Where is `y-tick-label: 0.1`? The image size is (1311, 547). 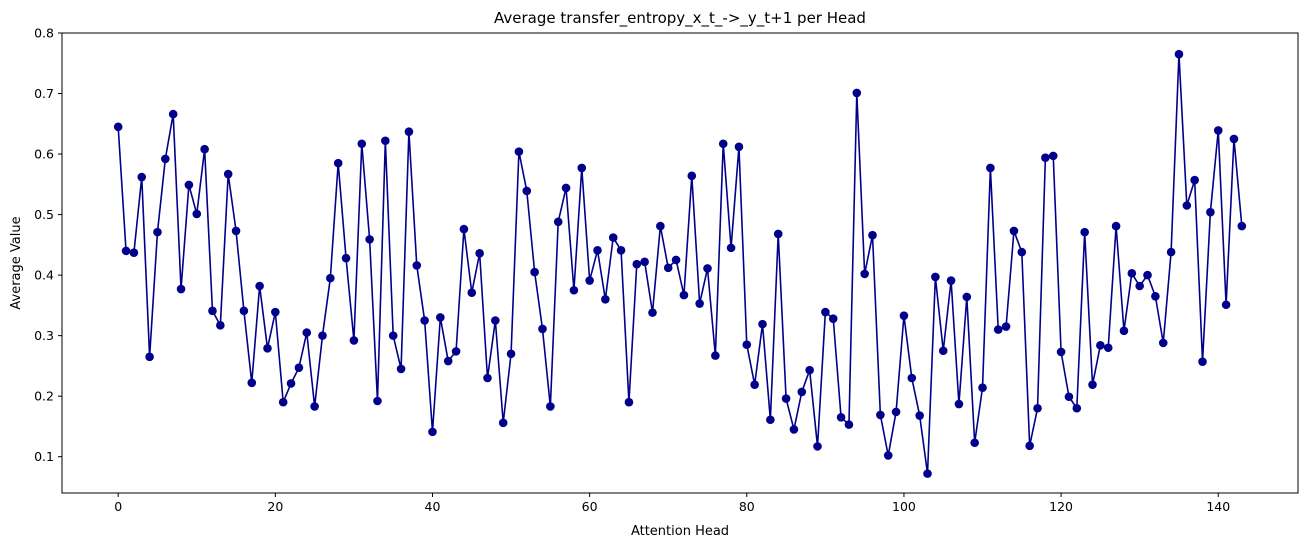
y-tick-label: 0.1 is located at coordinates (44, 456).